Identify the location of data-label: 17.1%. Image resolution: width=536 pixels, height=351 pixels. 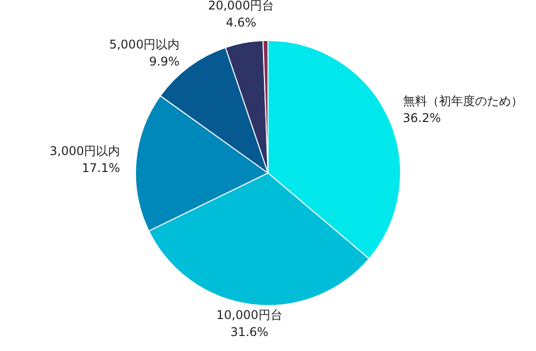
(101, 168).